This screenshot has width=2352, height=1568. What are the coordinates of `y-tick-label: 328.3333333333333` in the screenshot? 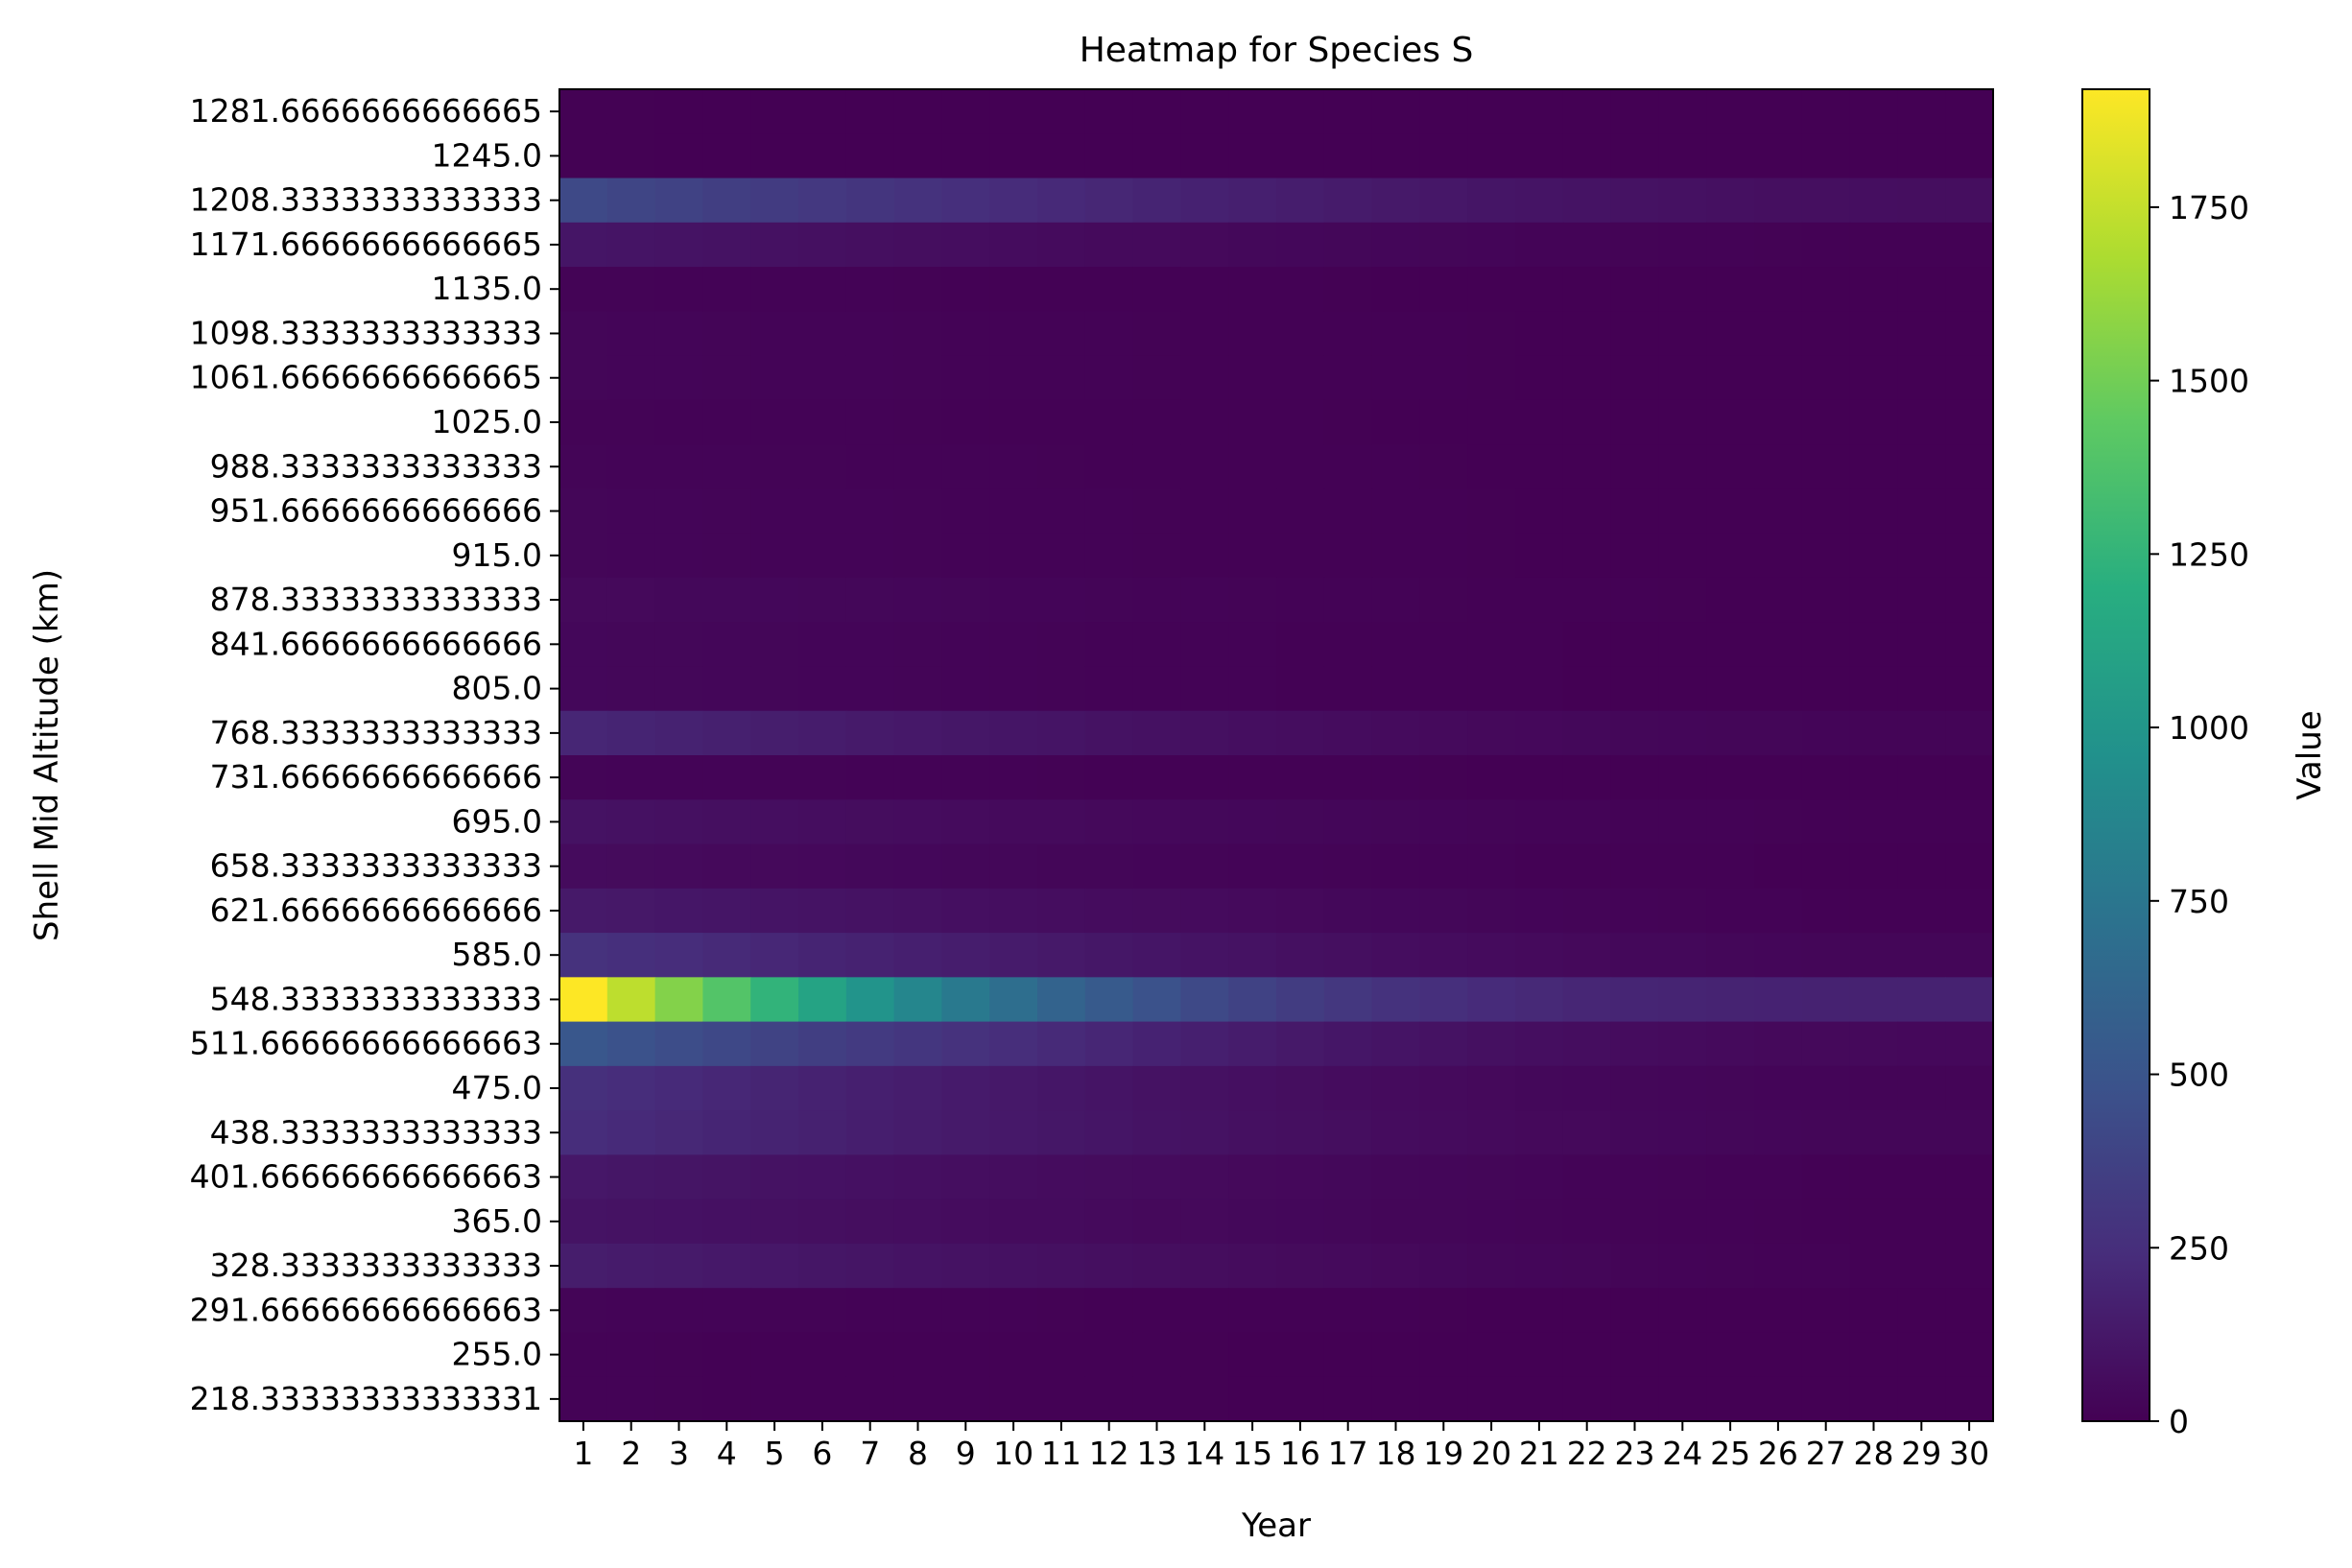 It's located at (376, 1265).